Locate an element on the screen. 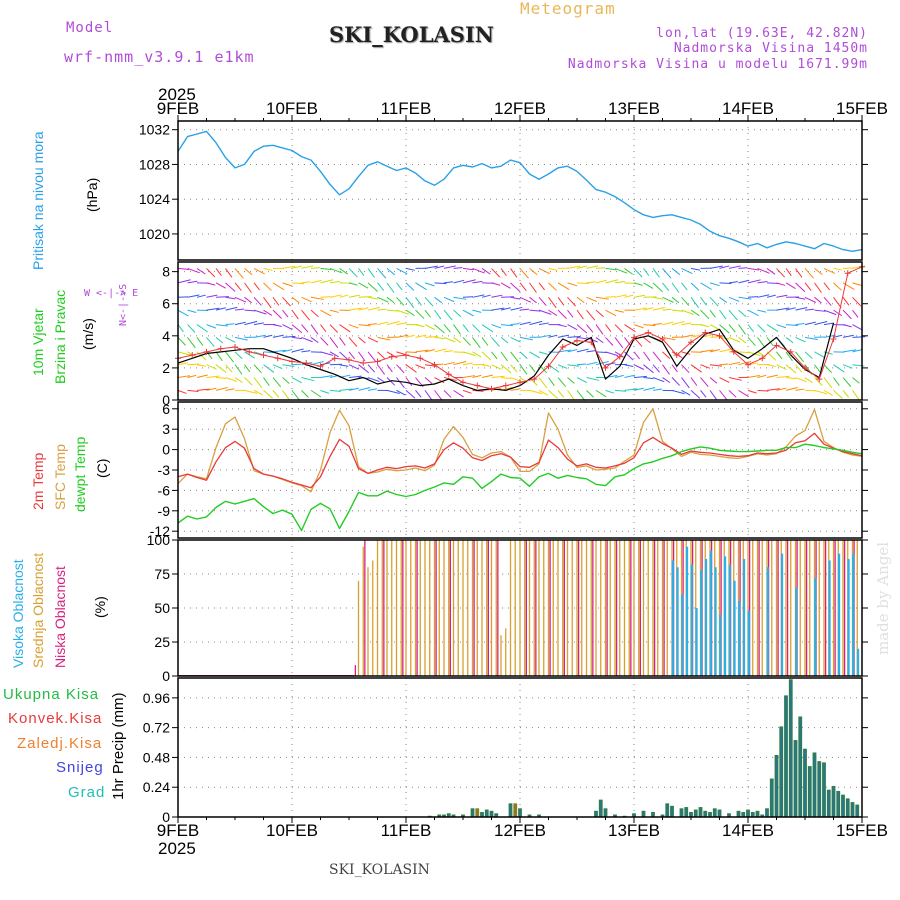 The width and height of the screenshot is (900, 900). y-tick-label: -9 is located at coordinates (164, 511).